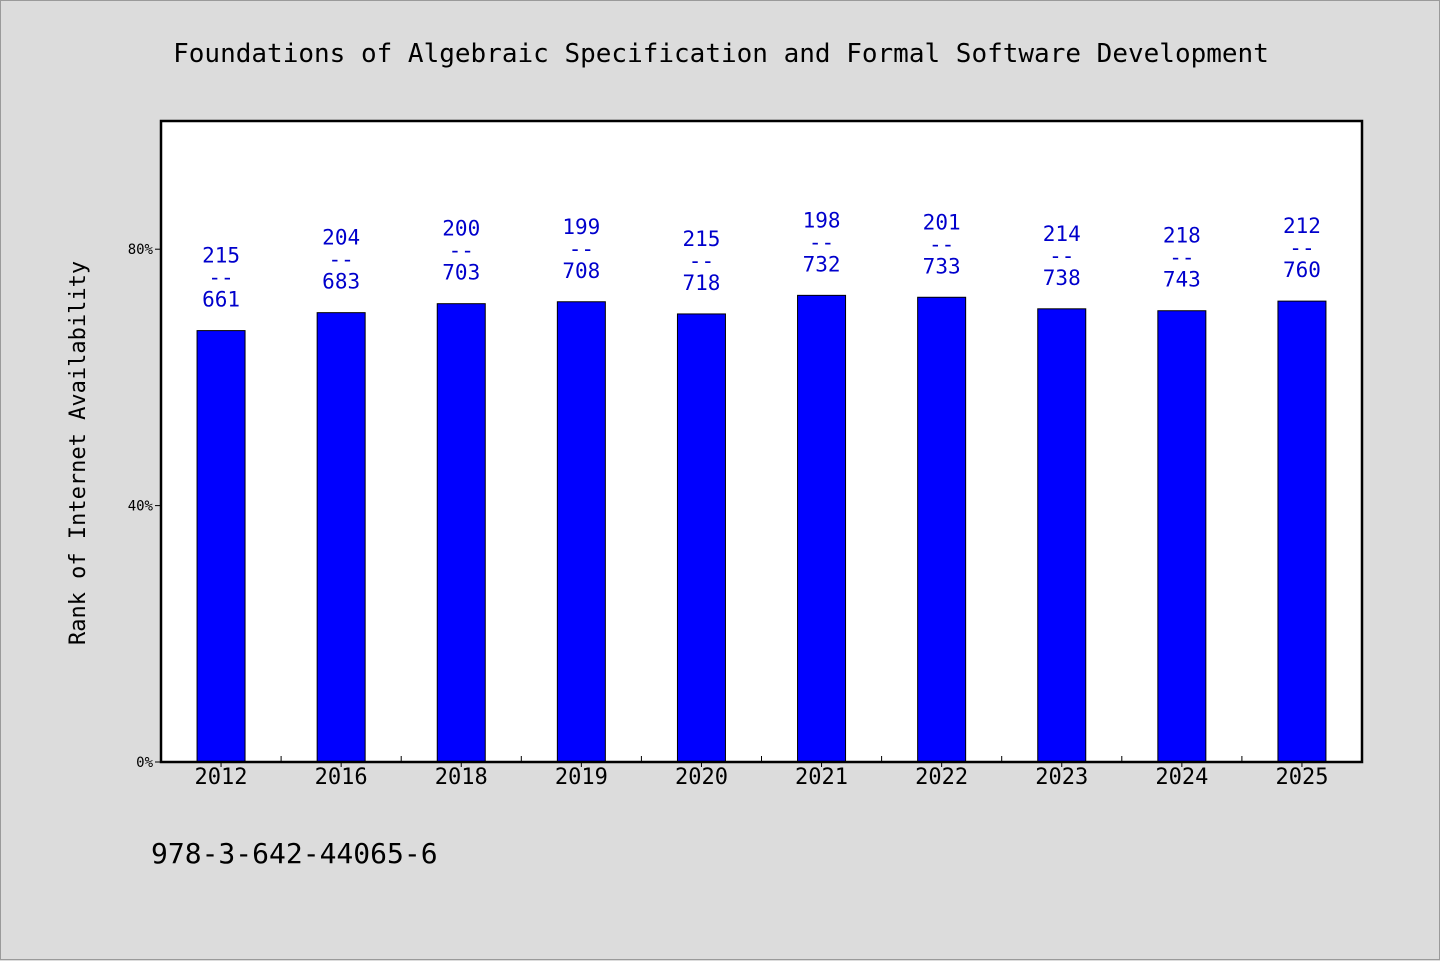 The height and width of the screenshot is (961, 1440). What do you see at coordinates (581, 271) in the screenshot?
I see `data-label-bottom-2019: 708` at bounding box center [581, 271].